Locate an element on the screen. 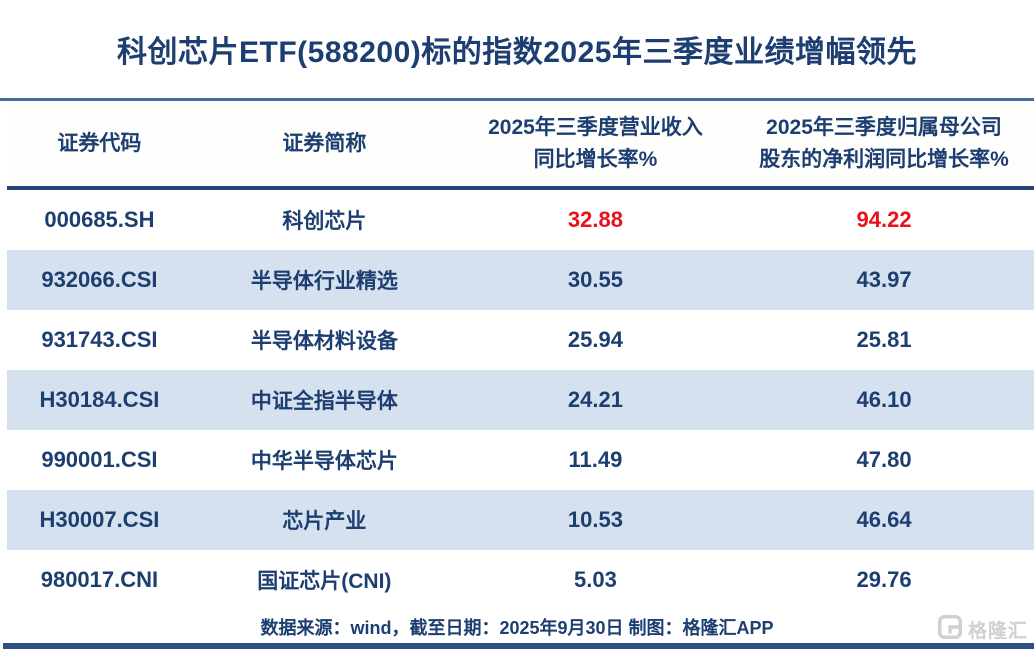  cell-code: H30007.CSI is located at coordinates (99, 519).